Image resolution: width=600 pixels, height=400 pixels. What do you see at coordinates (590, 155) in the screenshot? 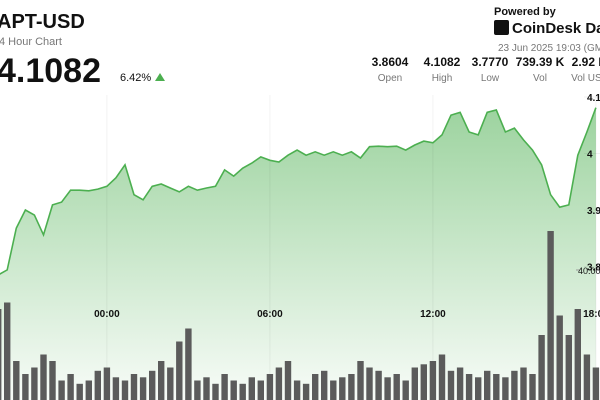
I see `y-tick-label: 4` at bounding box center [590, 155].